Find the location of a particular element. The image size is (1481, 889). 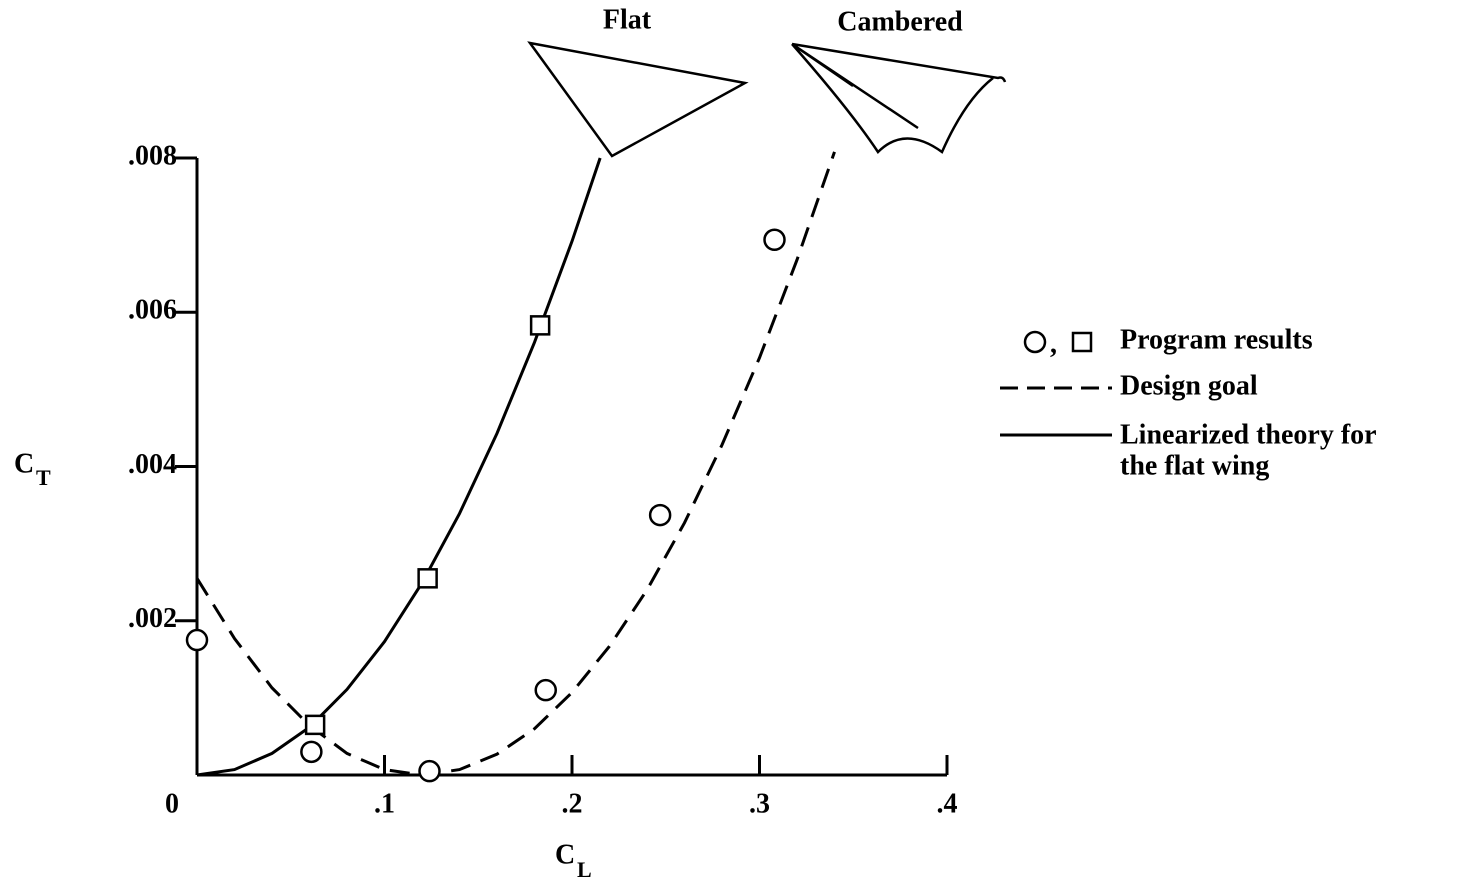

x-tick-label: .2 is located at coordinates (572, 803).